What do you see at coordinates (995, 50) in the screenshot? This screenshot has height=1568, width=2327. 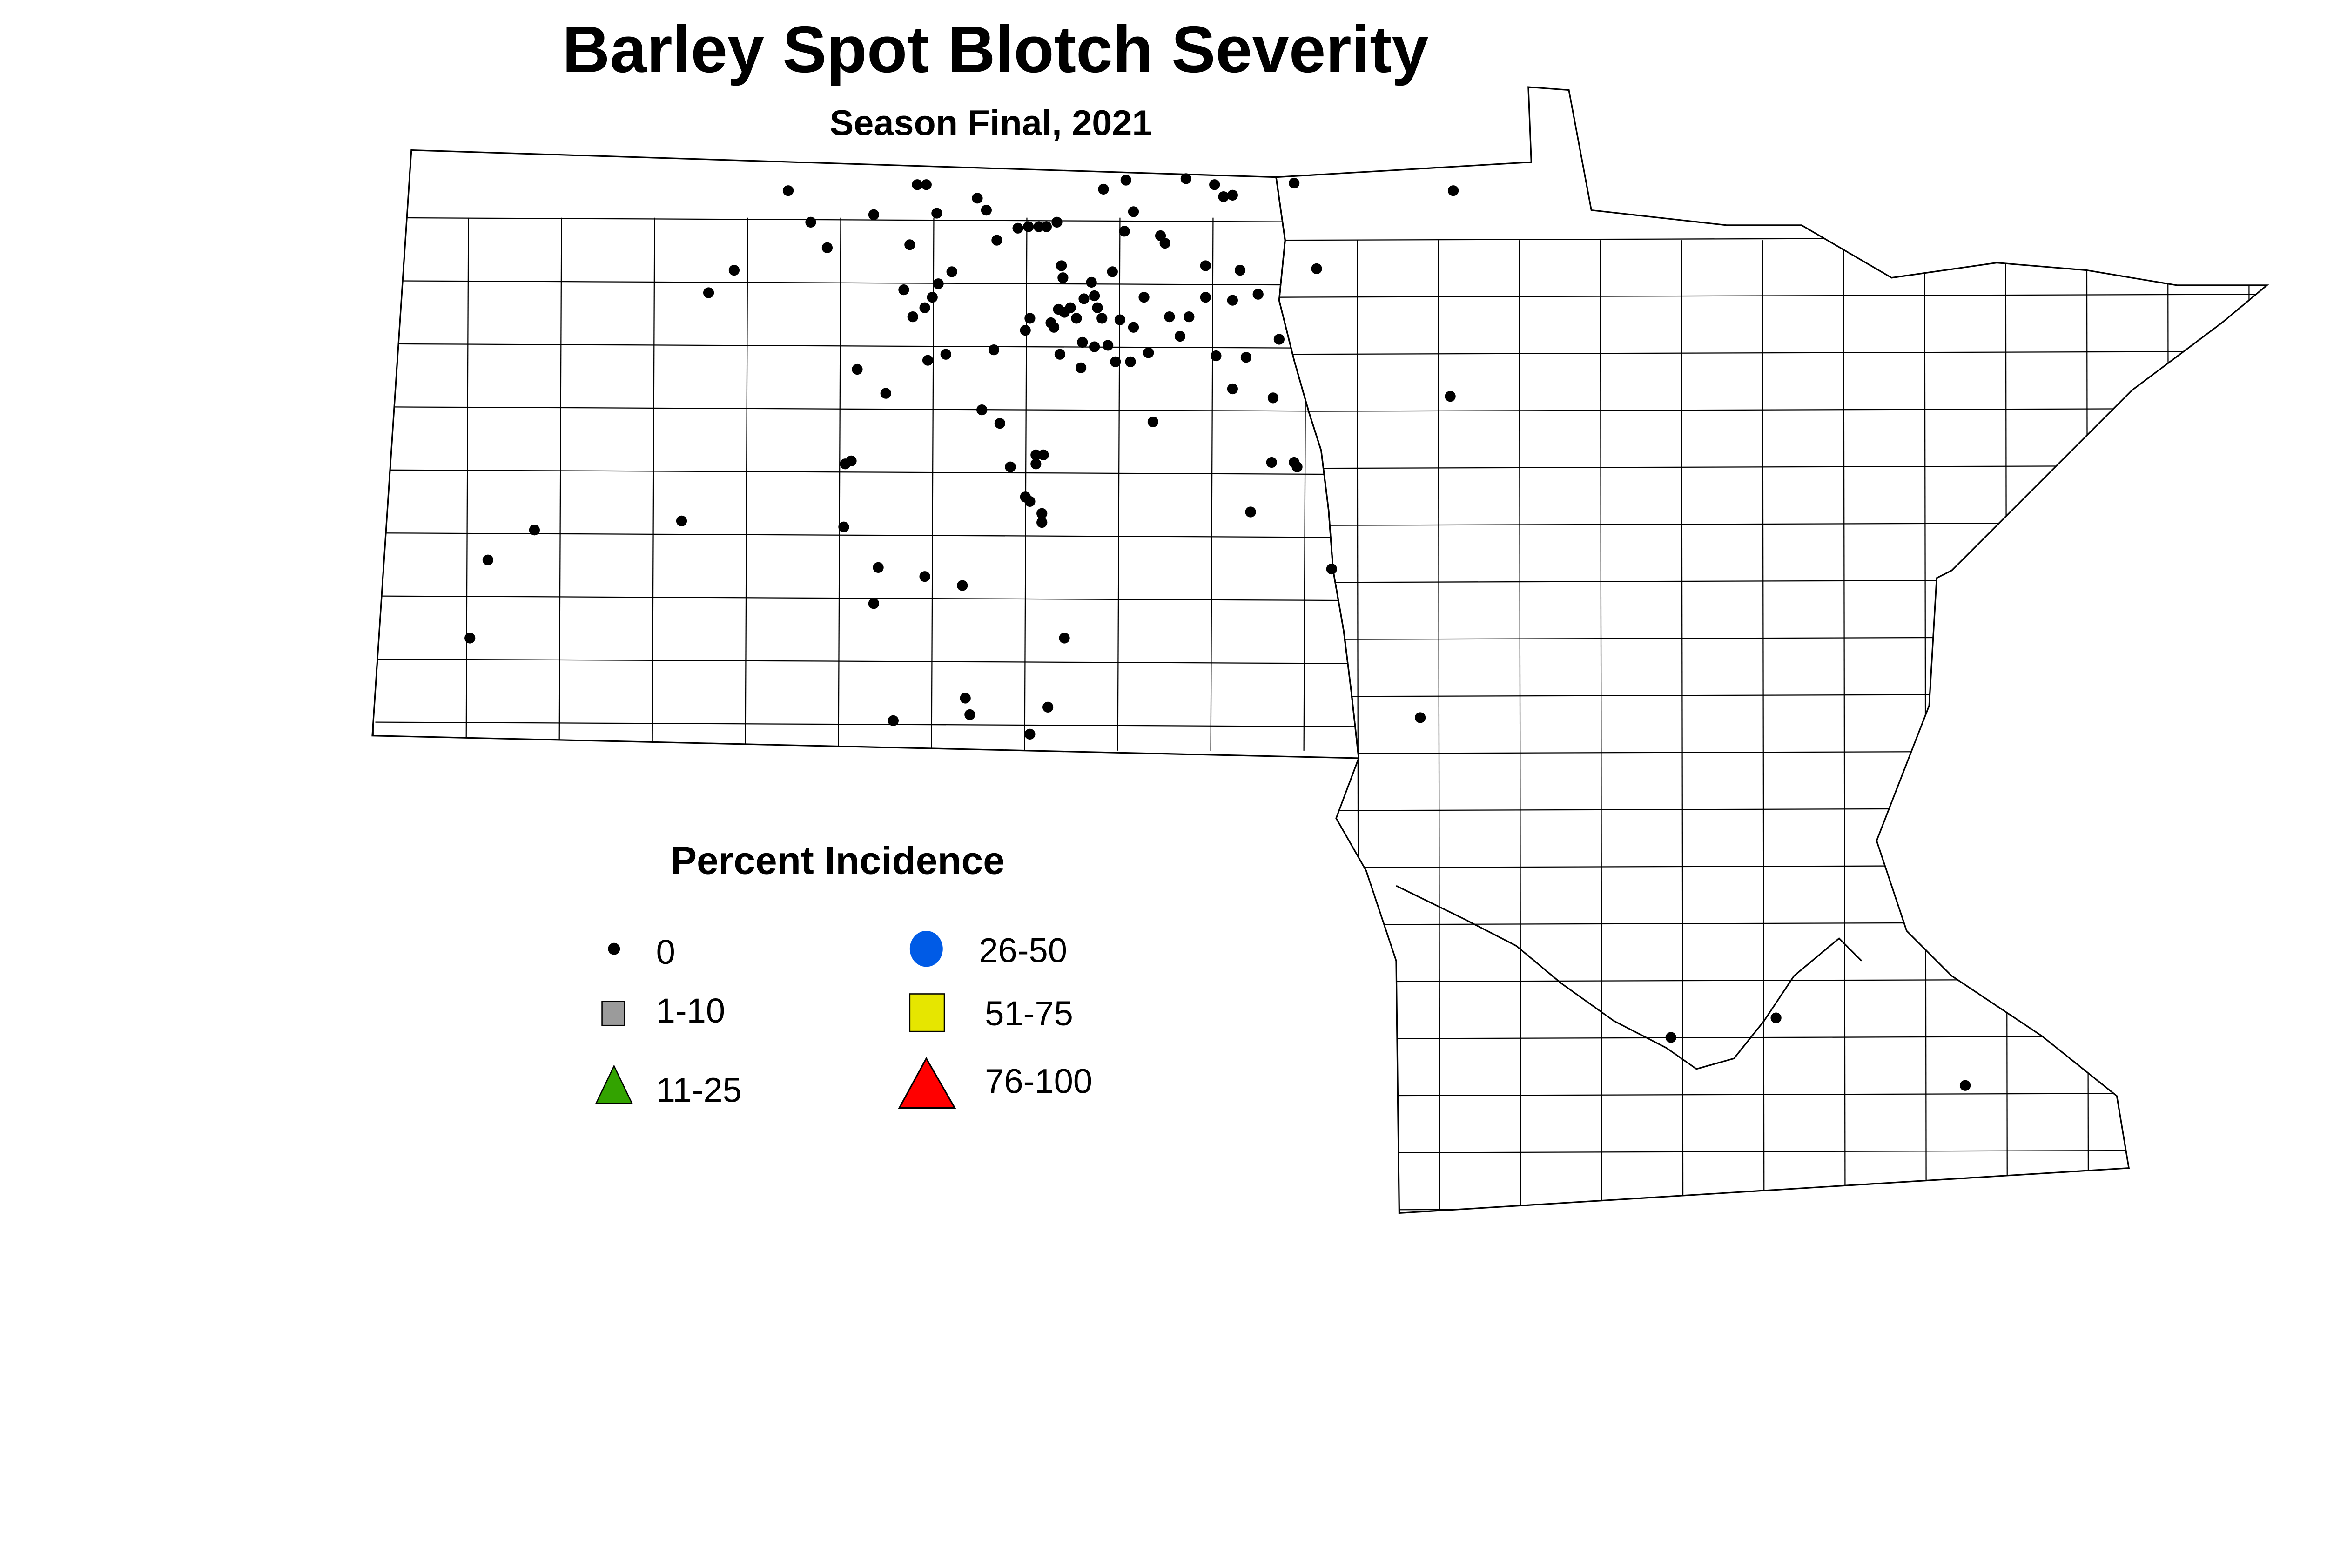 I see `map-title: Barley Spot Blotch Severity` at bounding box center [995, 50].